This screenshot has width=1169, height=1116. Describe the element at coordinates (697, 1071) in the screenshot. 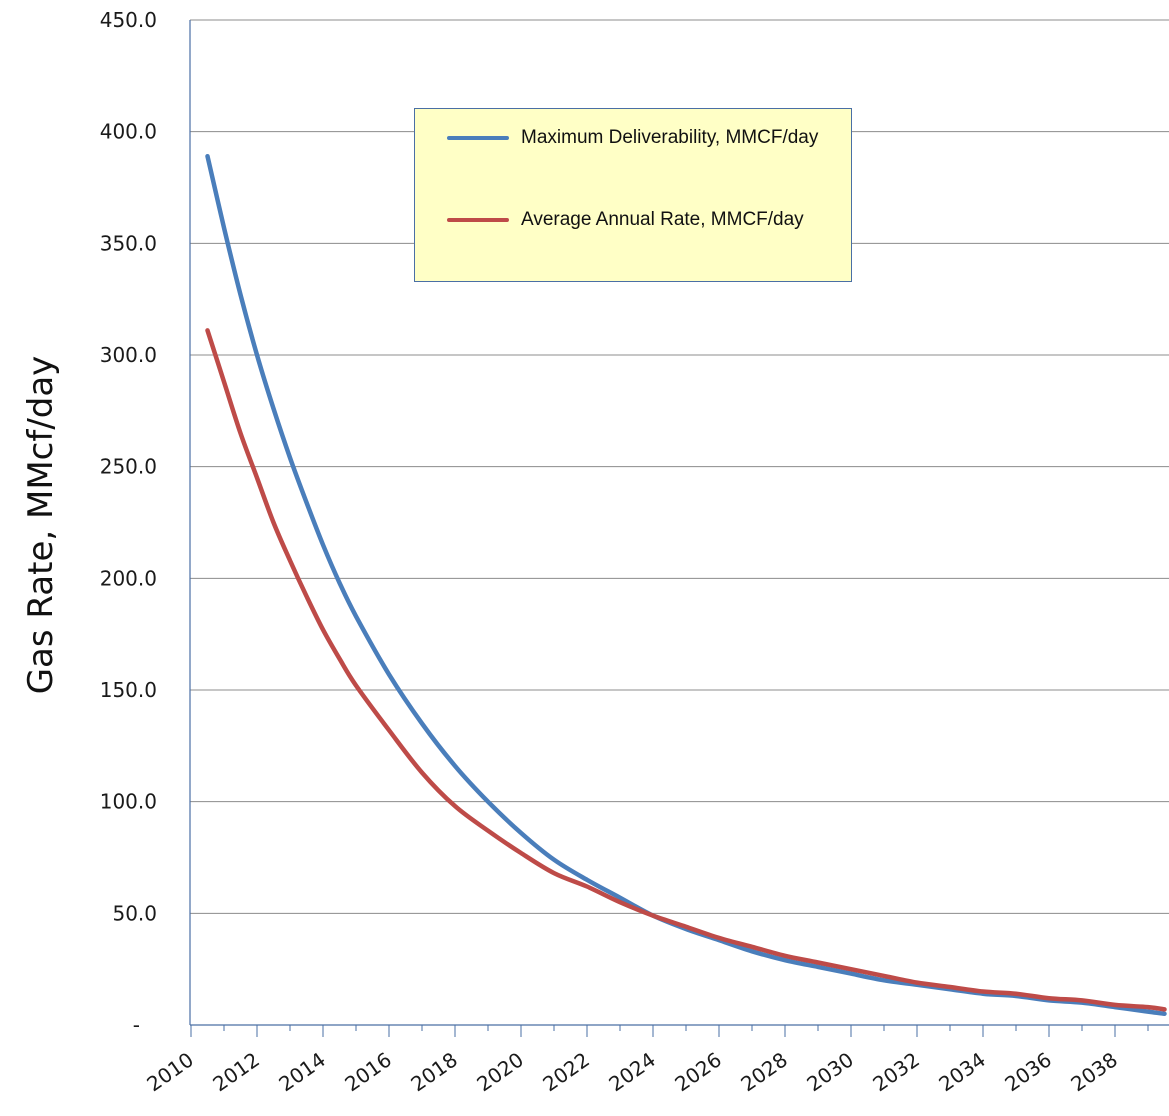

I see `x-tick-label-2026: 2026` at that location.